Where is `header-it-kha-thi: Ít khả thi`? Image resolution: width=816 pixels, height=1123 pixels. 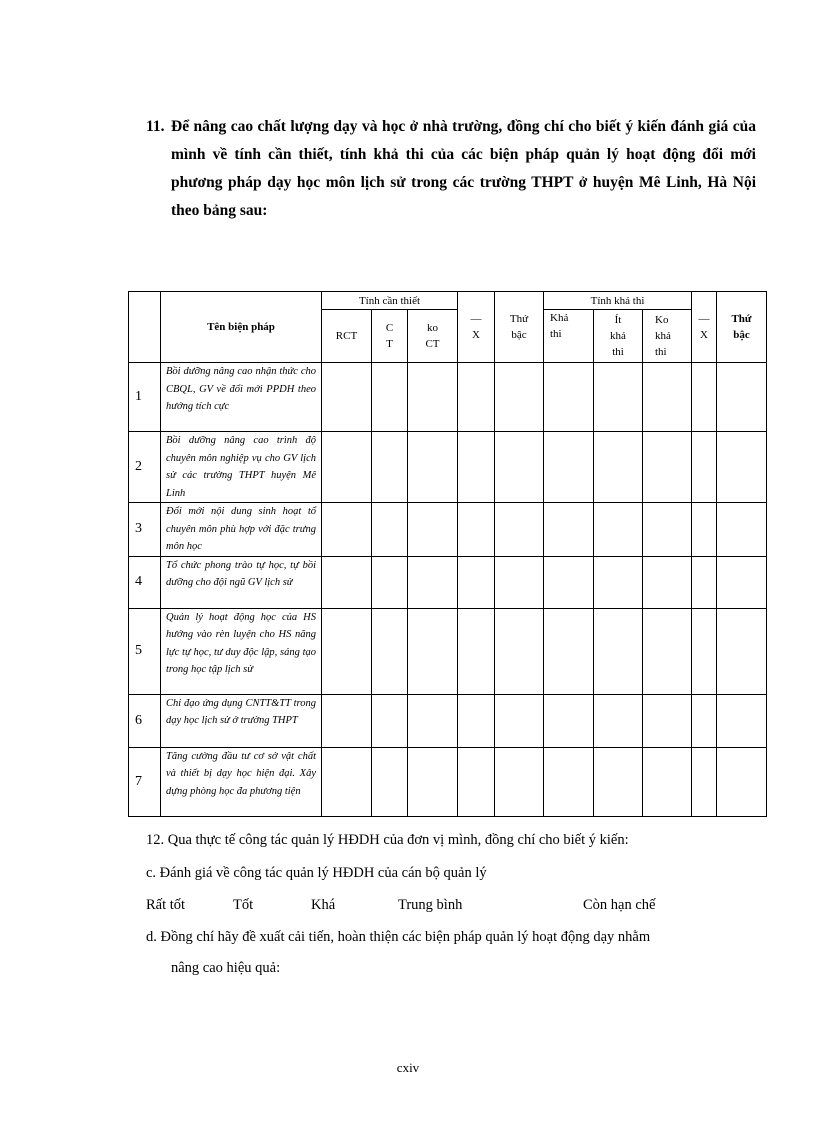 header-it-kha-thi: Ít khả thi is located at coordinates (618, 336).